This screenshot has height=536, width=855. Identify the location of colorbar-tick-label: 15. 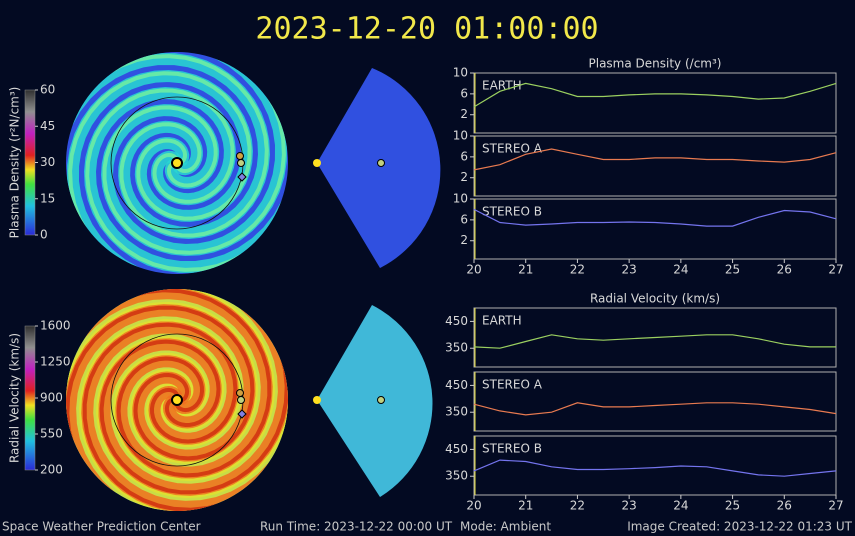
(47, 198).